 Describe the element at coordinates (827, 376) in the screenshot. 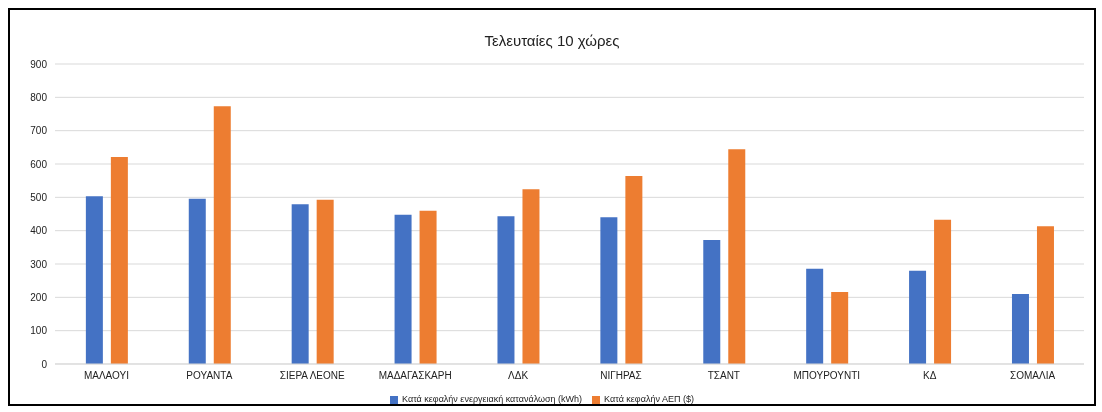

I see `x-tick-label: ΜΠΟΥΡΟΥΝΤΙ` at that location.